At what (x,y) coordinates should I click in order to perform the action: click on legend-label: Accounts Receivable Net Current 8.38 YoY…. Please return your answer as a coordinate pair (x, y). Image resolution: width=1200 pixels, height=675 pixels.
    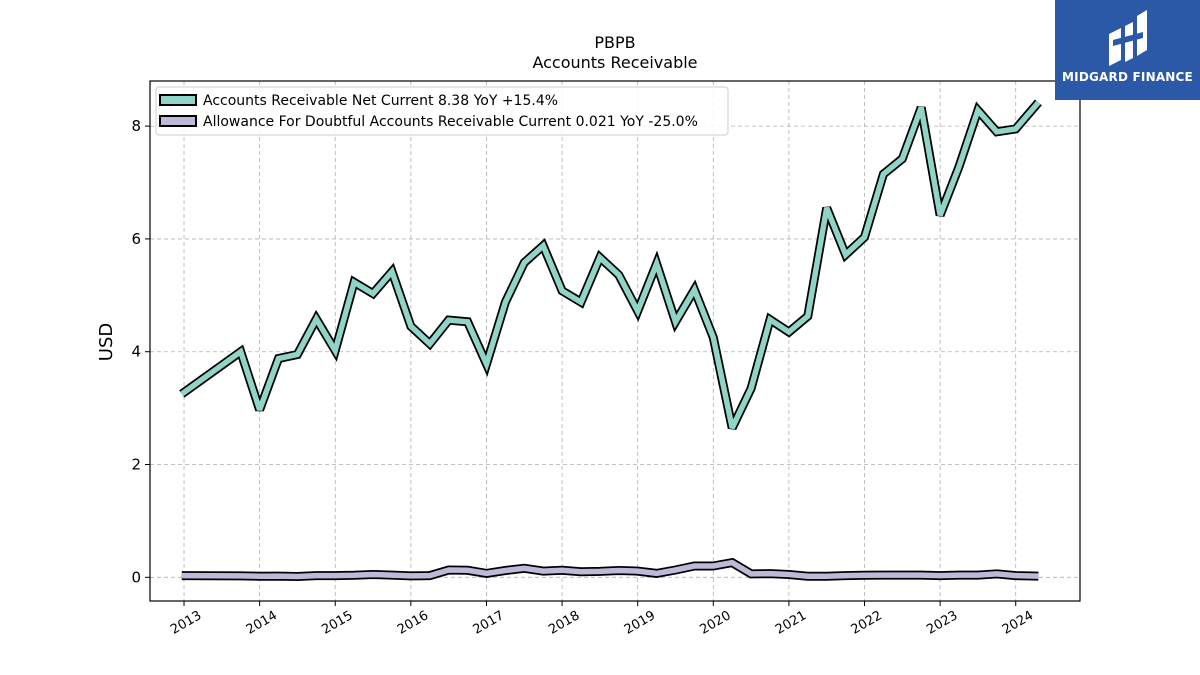
    Looking at the image, I should click on (380, 101).